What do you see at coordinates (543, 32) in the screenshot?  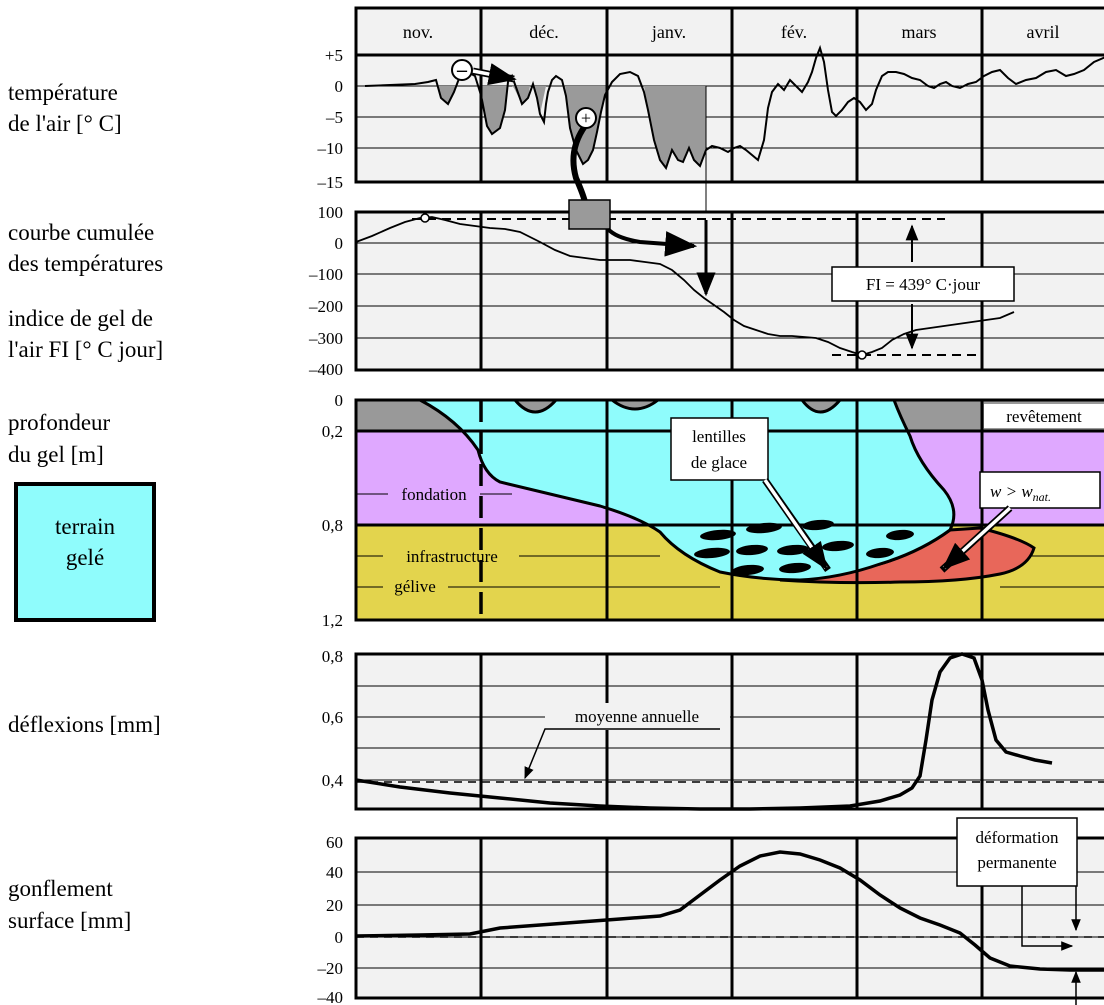 I see `month-dec: déc.` at bounding box center [543, 32].